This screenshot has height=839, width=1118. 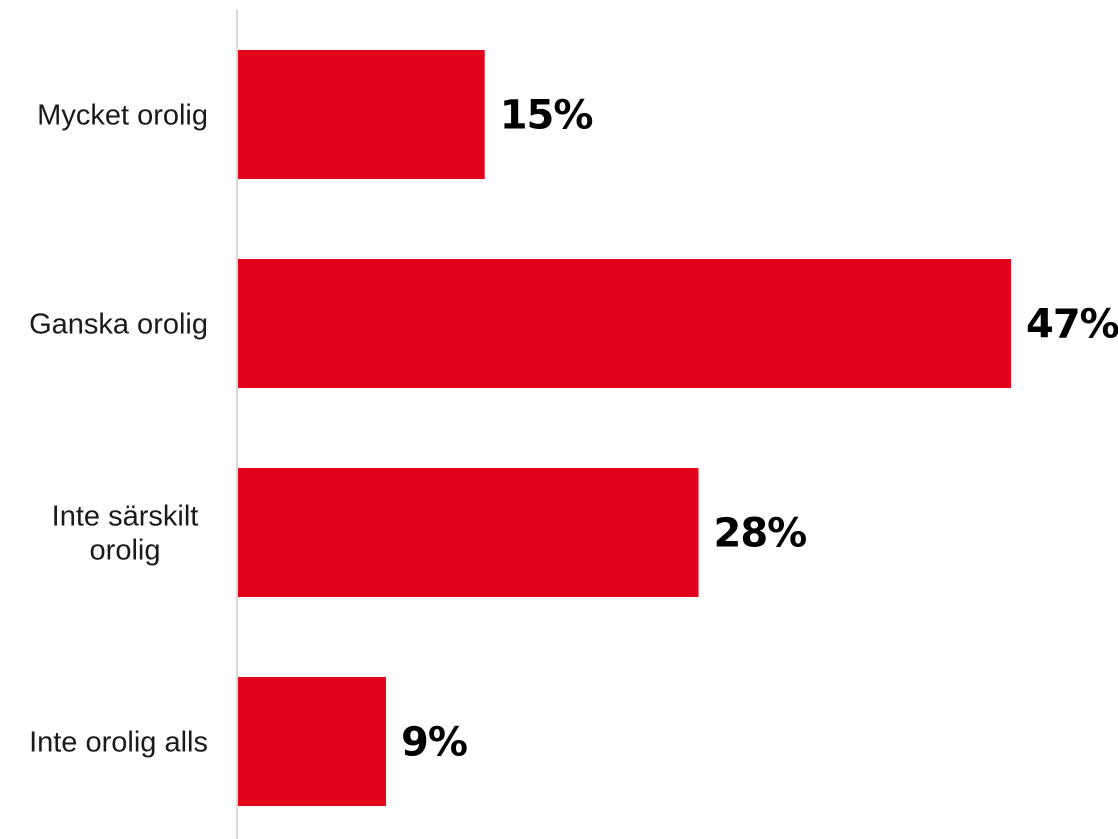 What do you see at coordinates (434, 743) in the screenshot?
I see `value-label: 9%` at bounding box center [434, 743].